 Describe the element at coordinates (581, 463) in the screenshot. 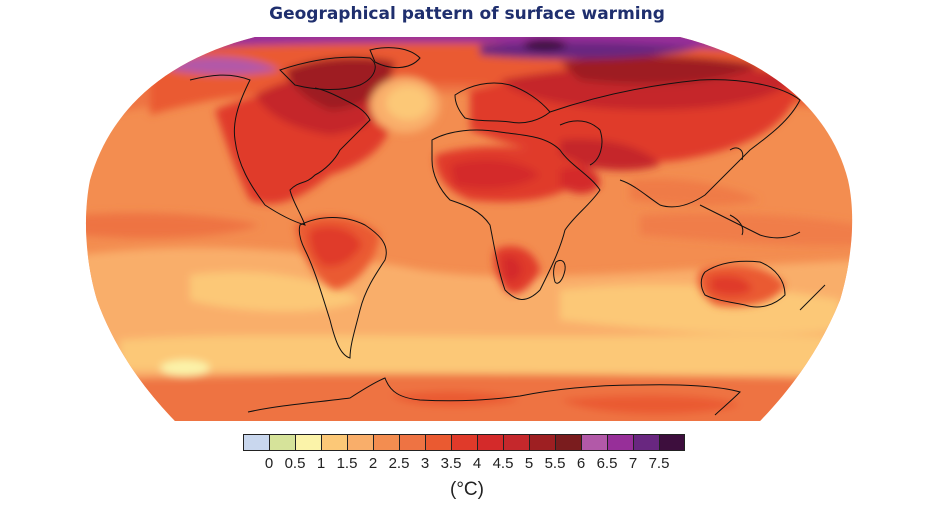

I see `colorbar-tick-label: 6` at that location.